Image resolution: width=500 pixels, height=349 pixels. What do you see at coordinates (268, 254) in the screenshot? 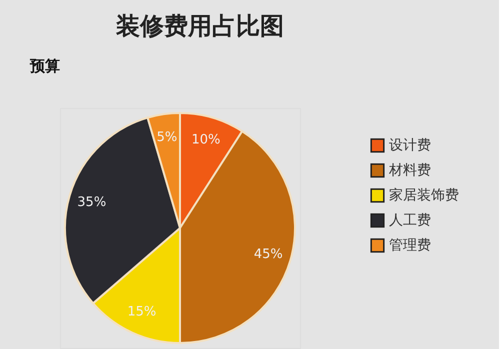
I see `data-label: 45%` at bounding box center [268, 254].